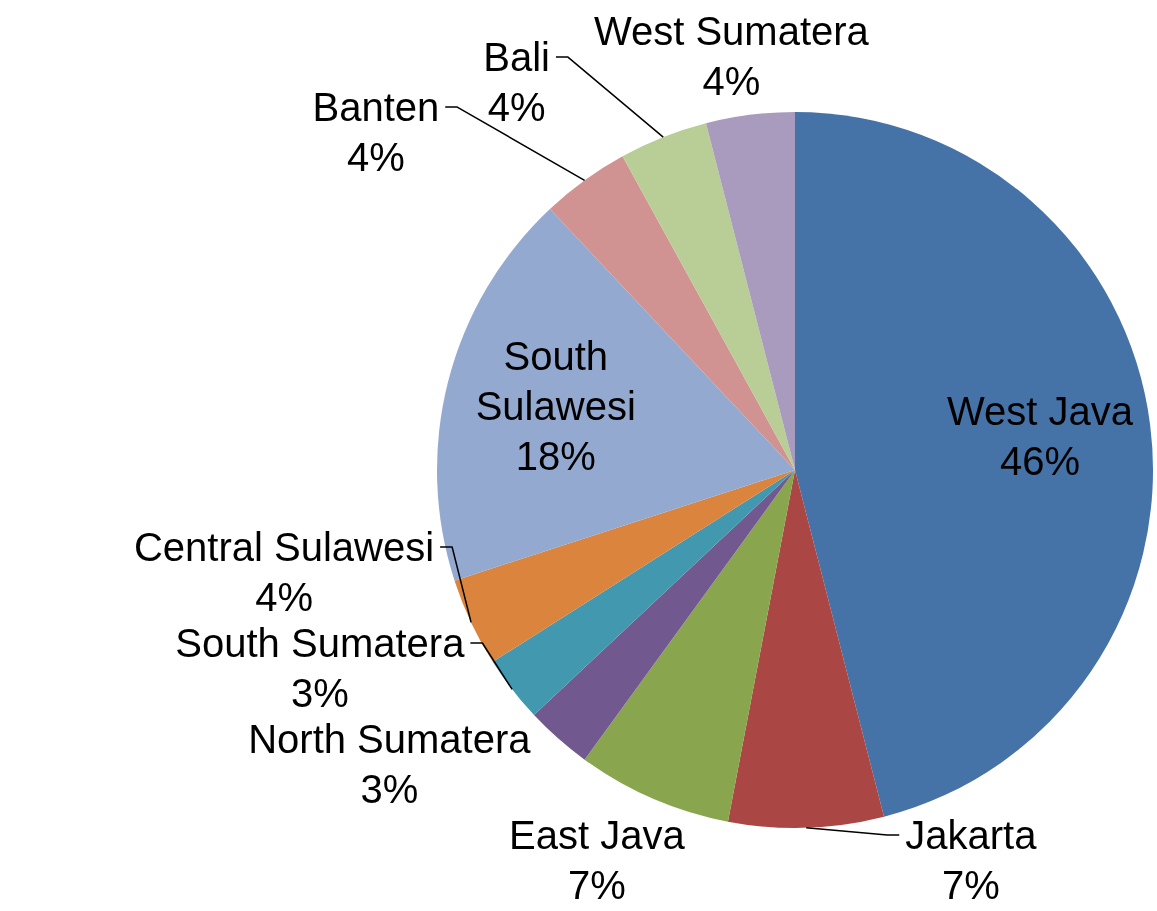 The image size is (1157, 911). What do you see at coordinates (555, 455) in the screenshot?
I see `data-label: 18%` at bounding box center [555, 455].